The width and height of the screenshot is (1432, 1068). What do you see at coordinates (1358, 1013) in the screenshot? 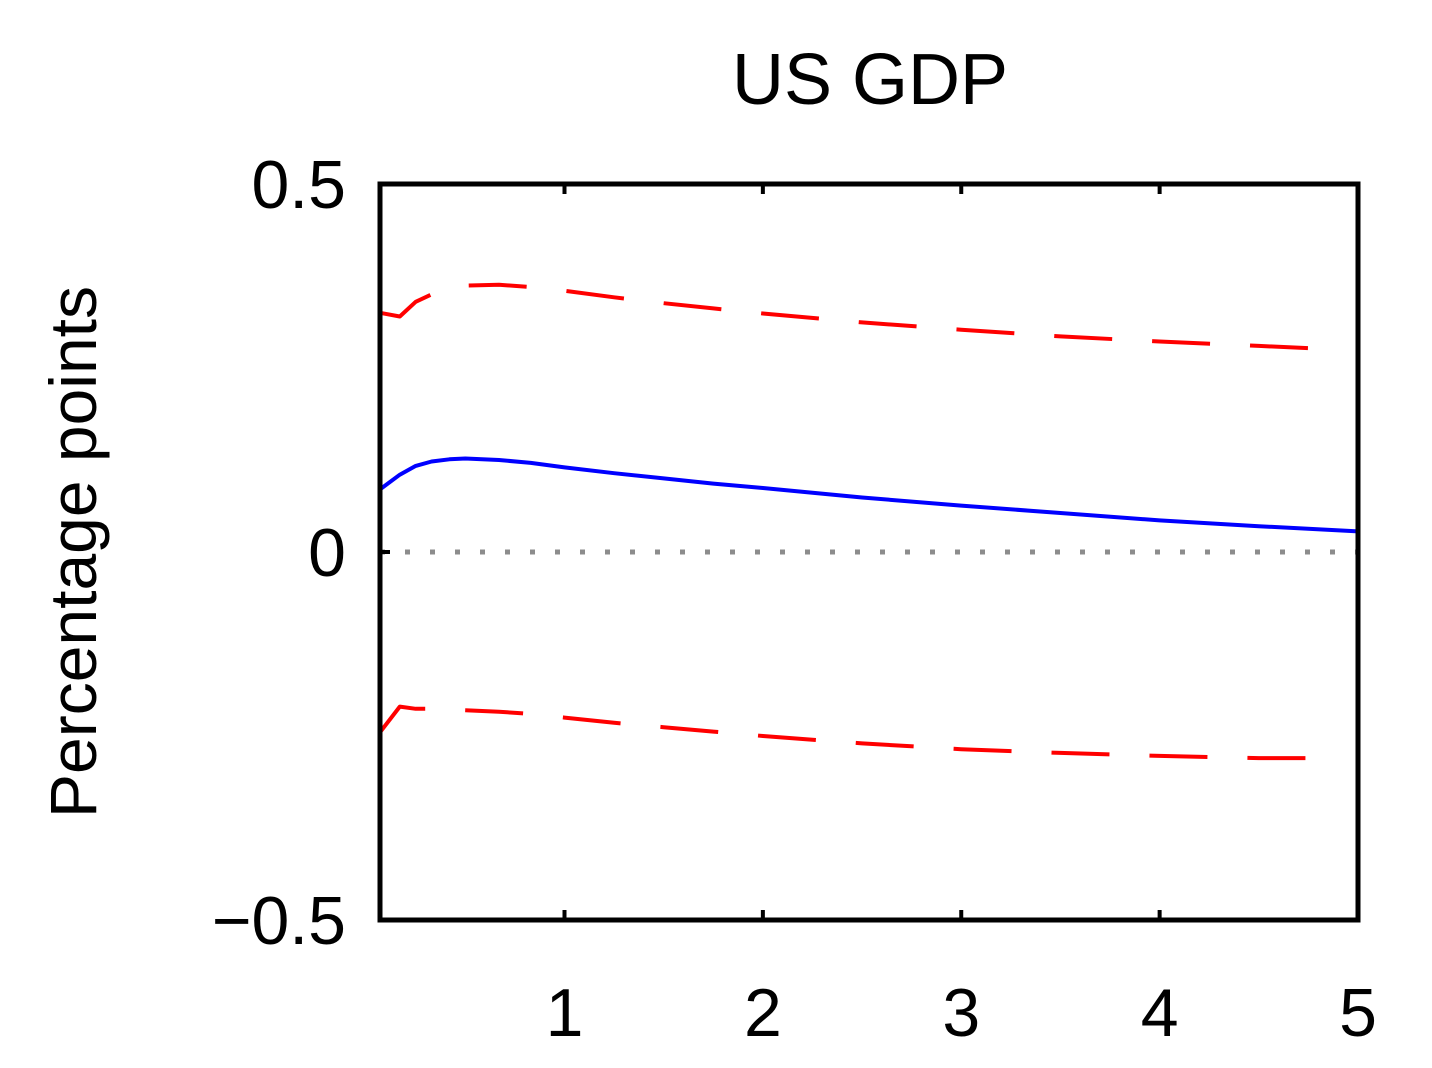
I see `x-tick-label: 5` at bounding box center [1358, 1013].